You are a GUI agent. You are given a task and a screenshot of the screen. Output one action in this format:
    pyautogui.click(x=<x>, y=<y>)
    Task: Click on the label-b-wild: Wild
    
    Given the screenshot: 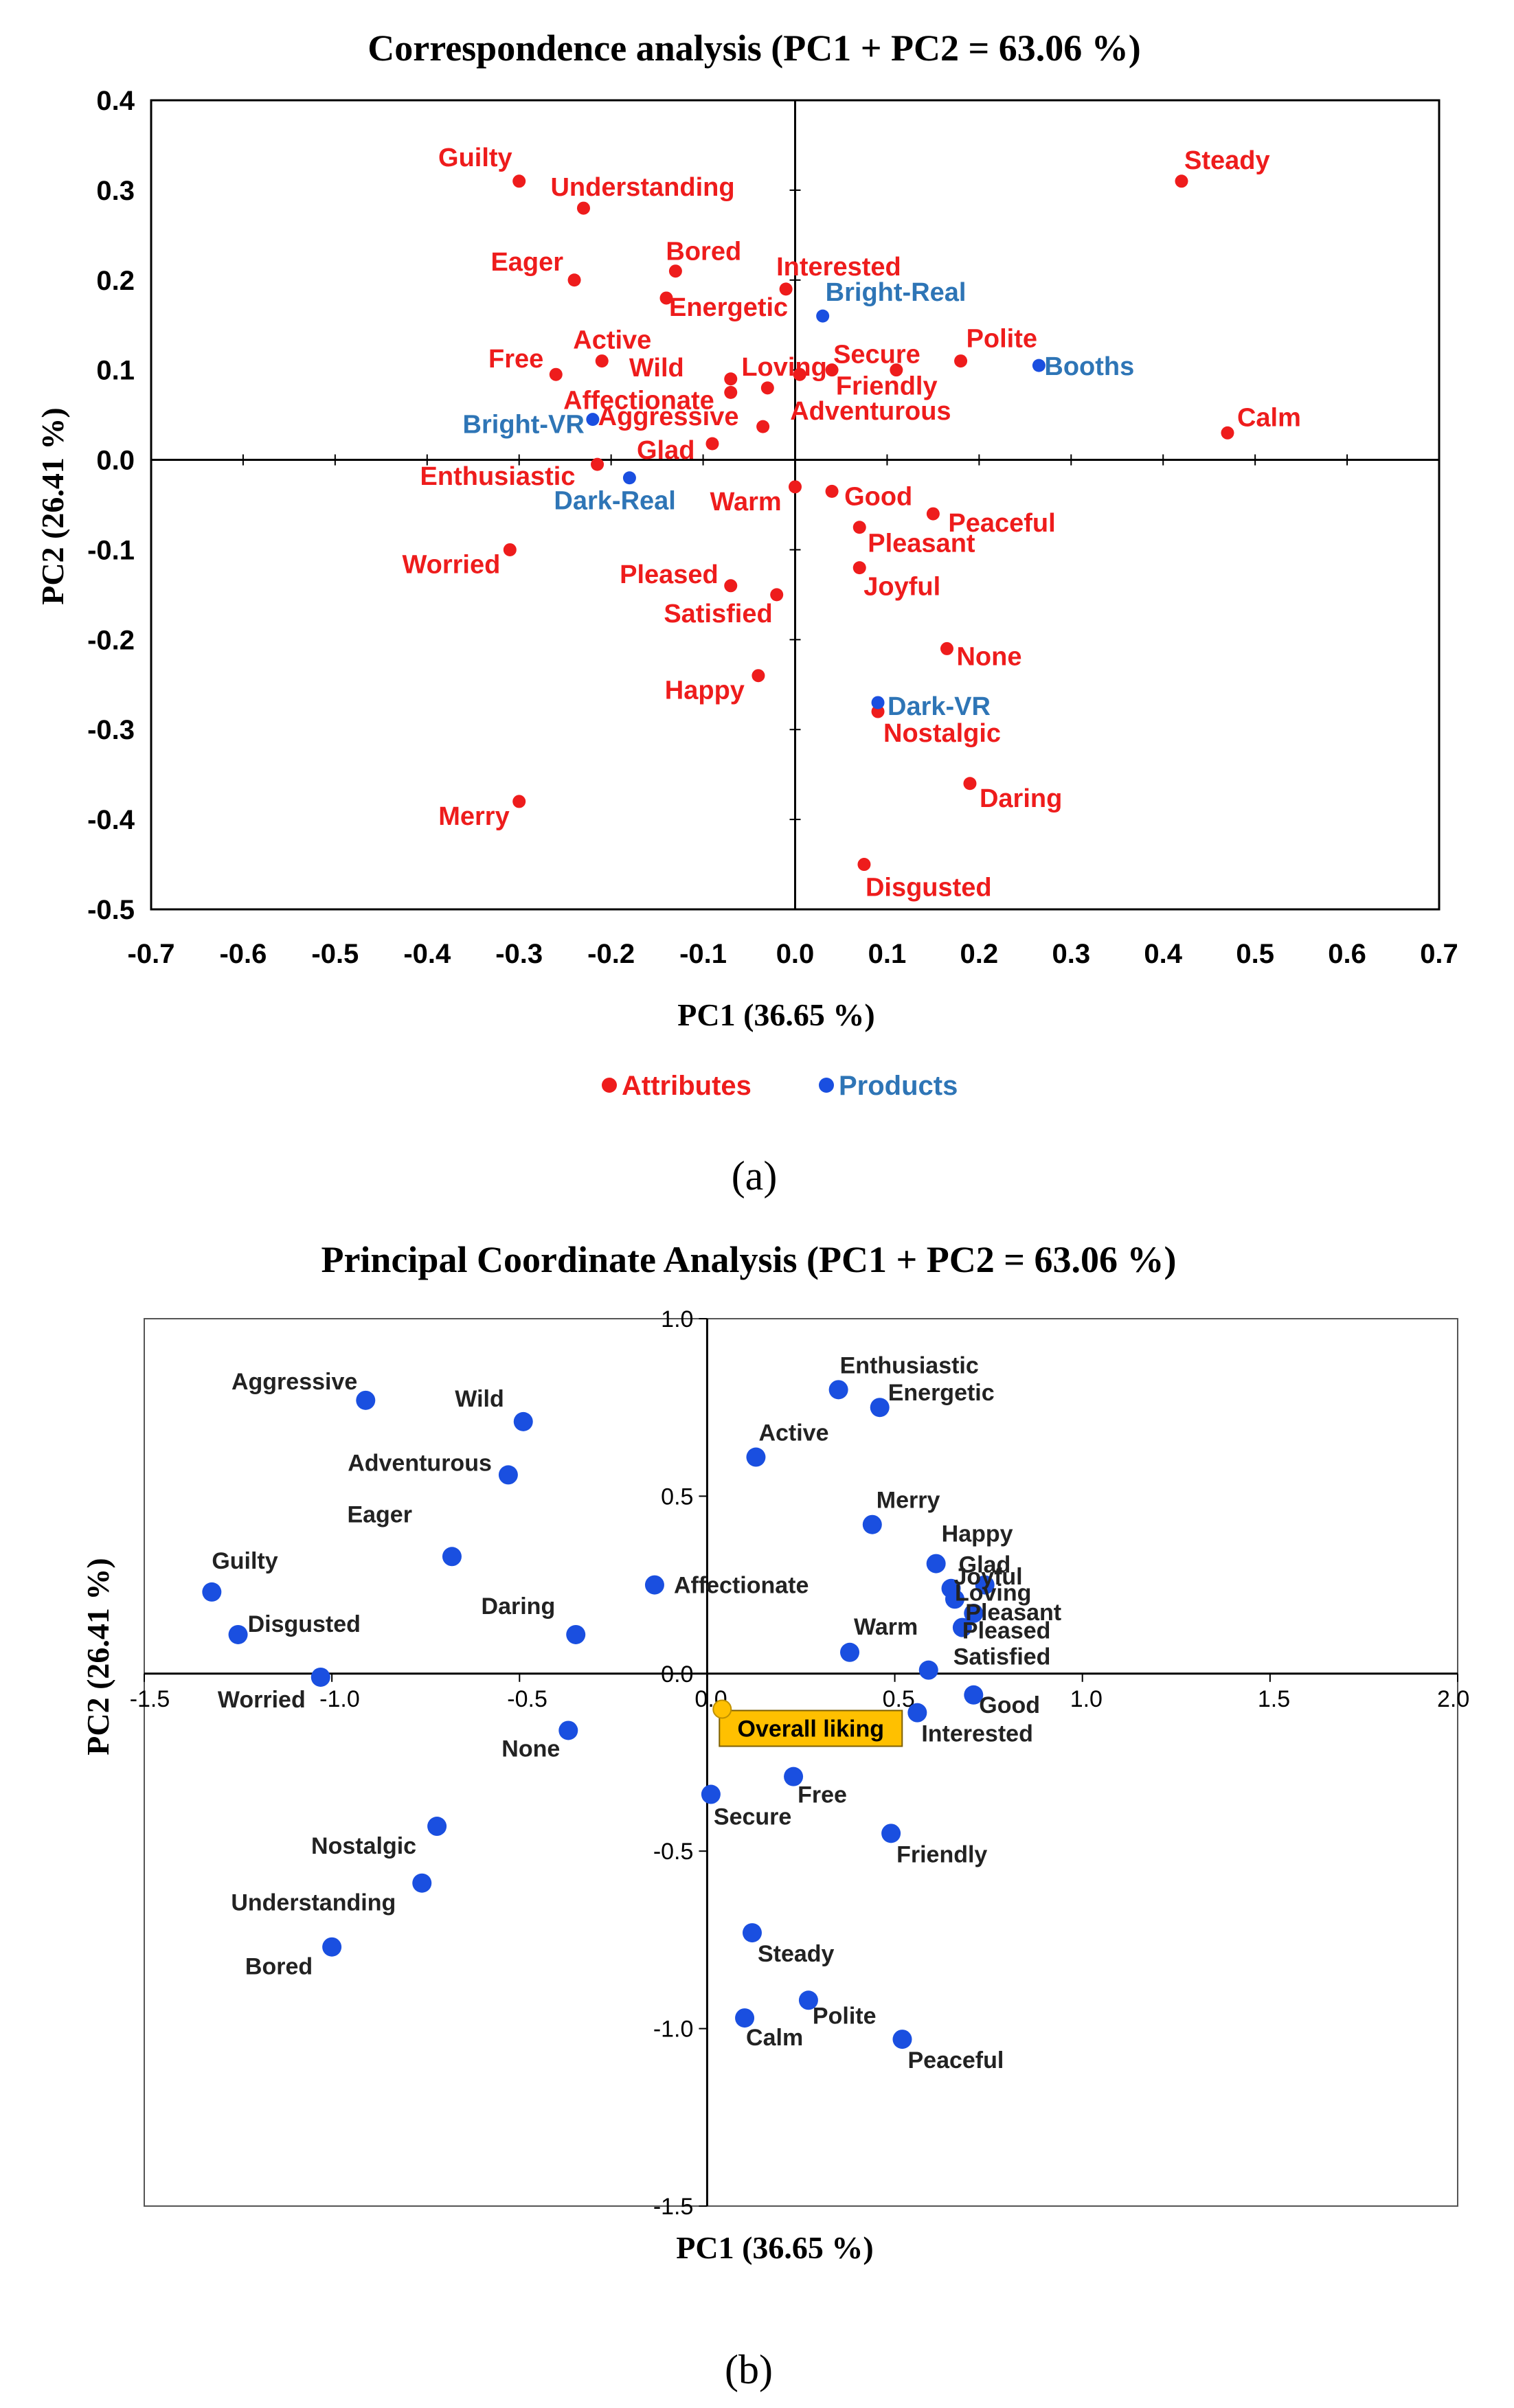 What is the action you would take?
    pyautogui.click(x=479, y=1399)
    